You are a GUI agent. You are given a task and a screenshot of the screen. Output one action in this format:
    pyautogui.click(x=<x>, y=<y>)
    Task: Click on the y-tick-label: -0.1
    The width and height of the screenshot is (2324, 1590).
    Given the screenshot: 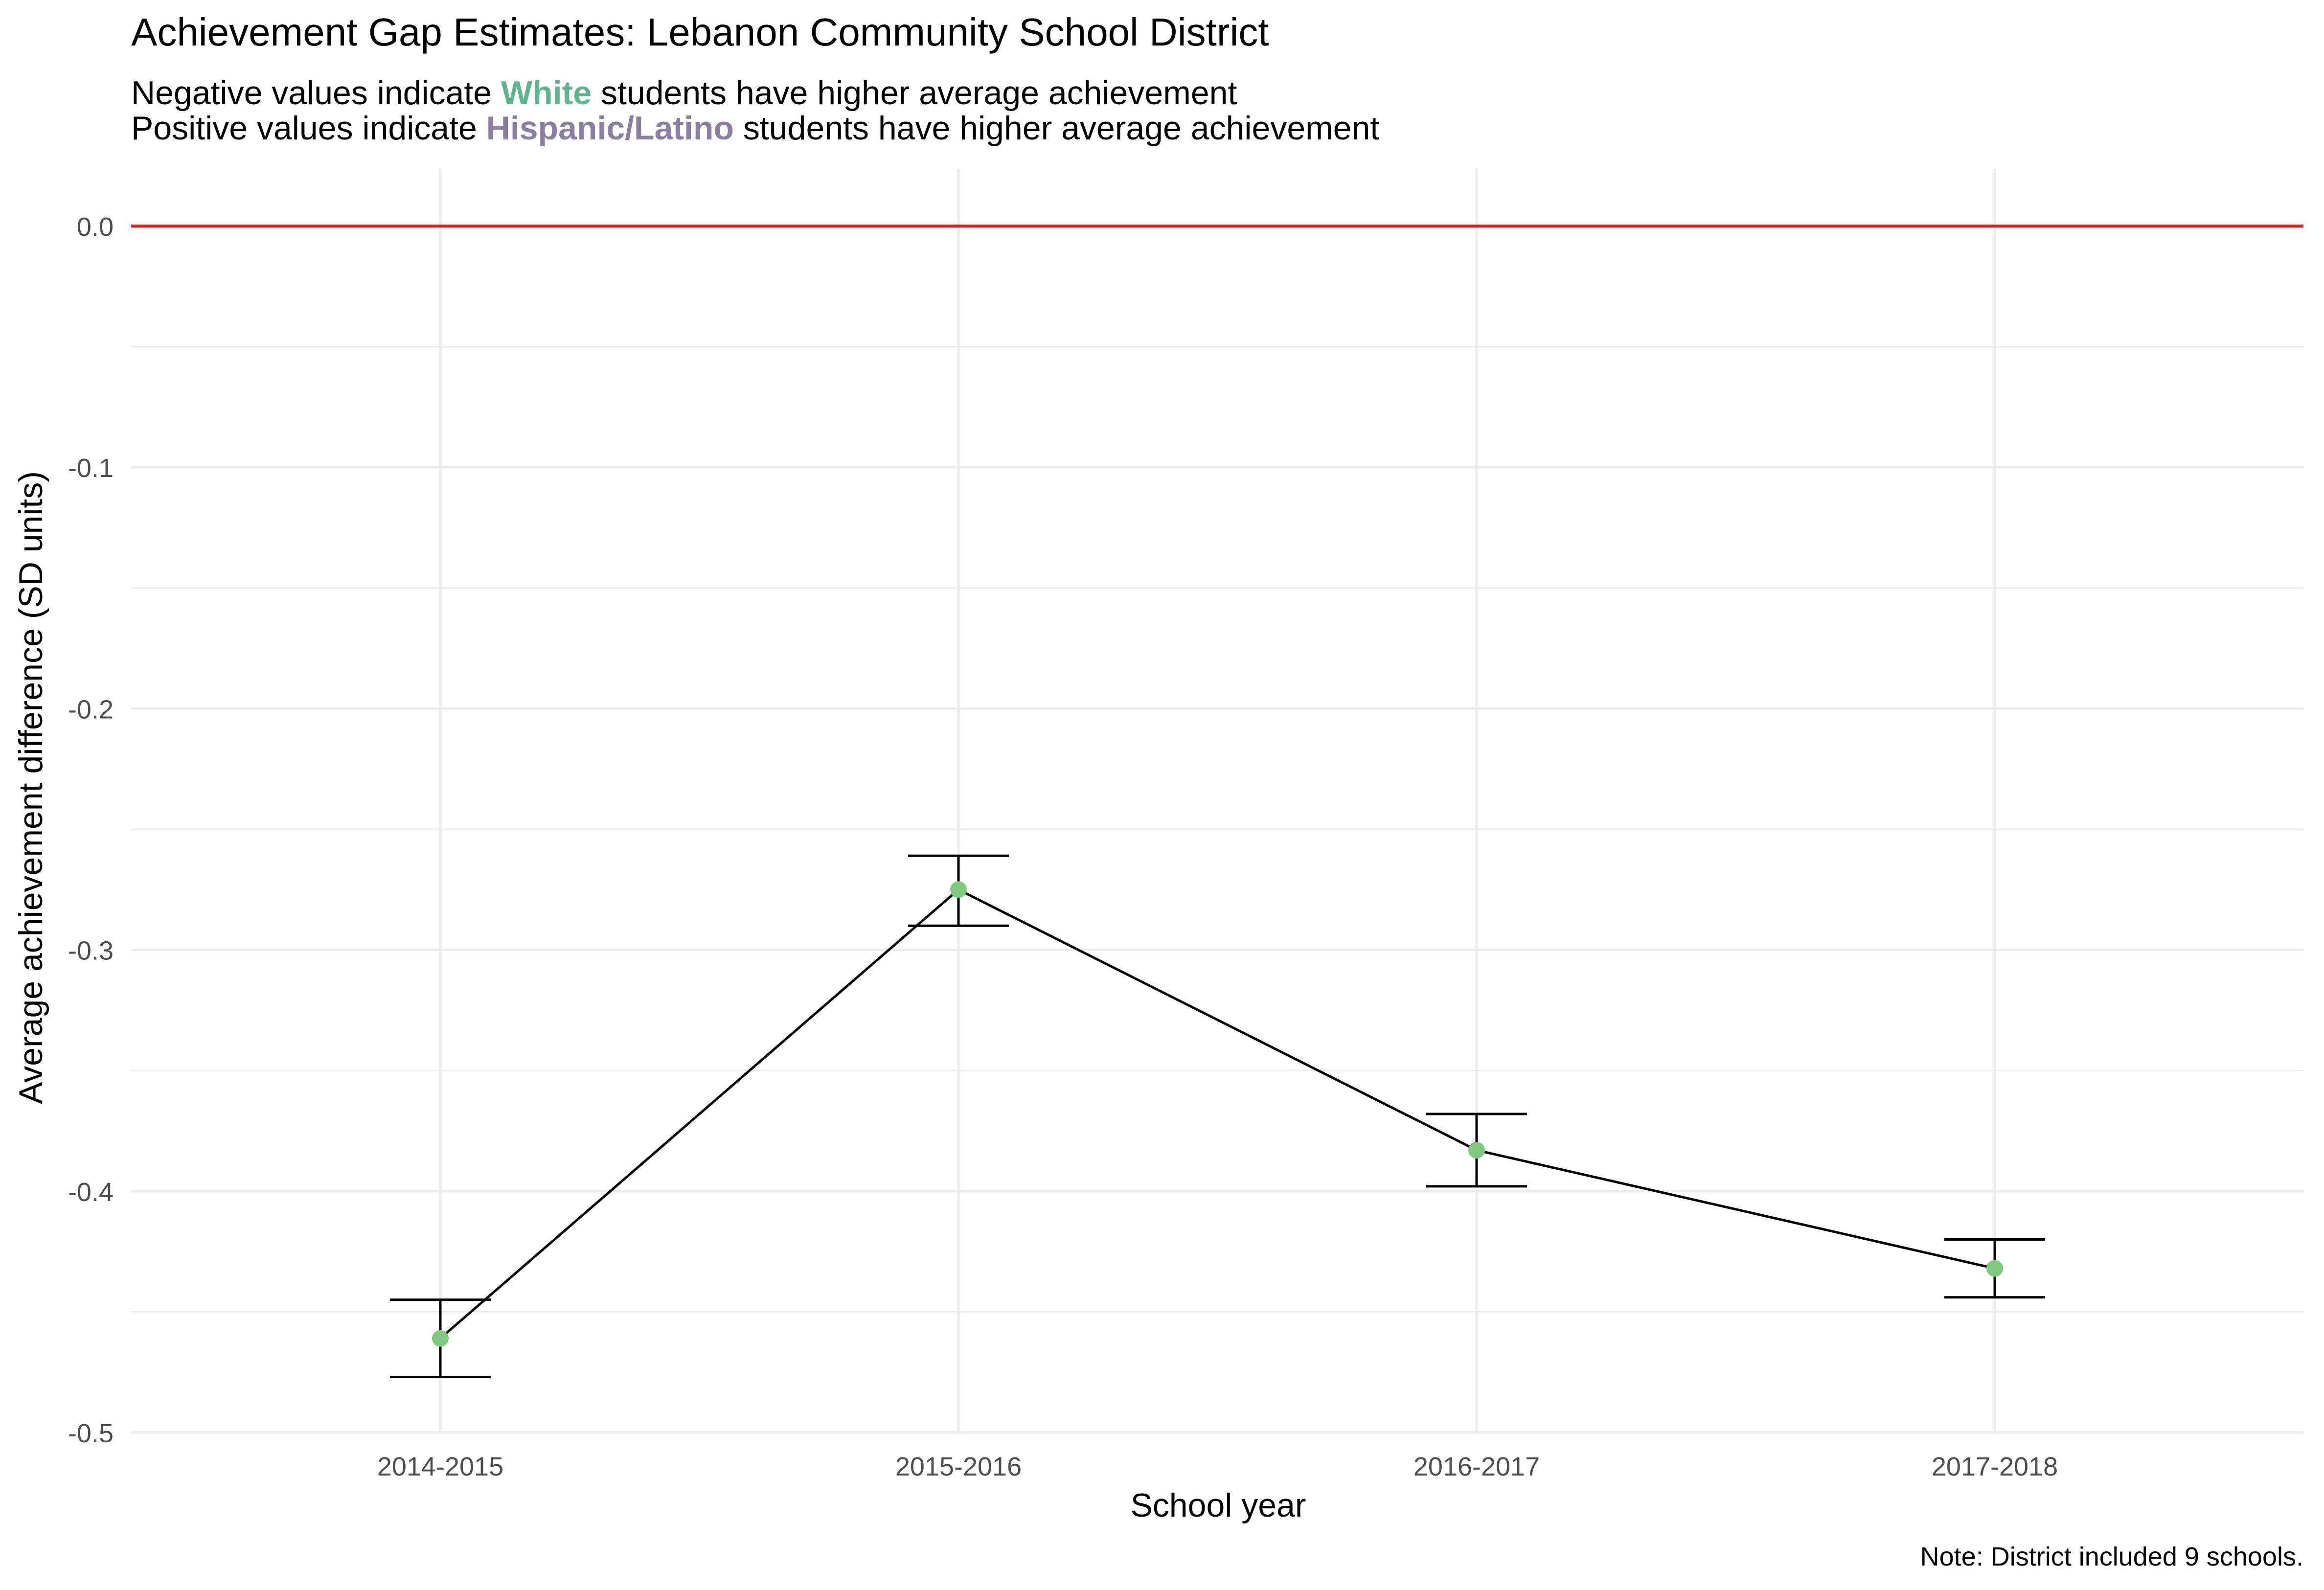 What is the action you would take?
    pyautogui.click(x=91, y=469)
    